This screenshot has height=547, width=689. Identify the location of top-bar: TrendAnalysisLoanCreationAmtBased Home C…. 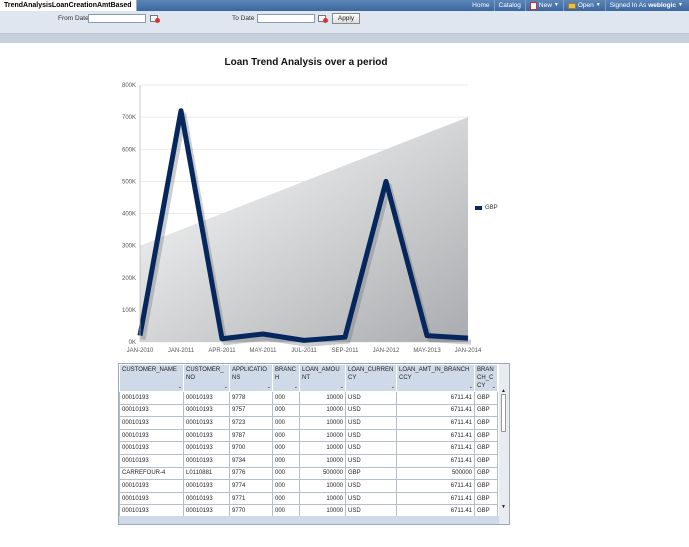
(344, 5).